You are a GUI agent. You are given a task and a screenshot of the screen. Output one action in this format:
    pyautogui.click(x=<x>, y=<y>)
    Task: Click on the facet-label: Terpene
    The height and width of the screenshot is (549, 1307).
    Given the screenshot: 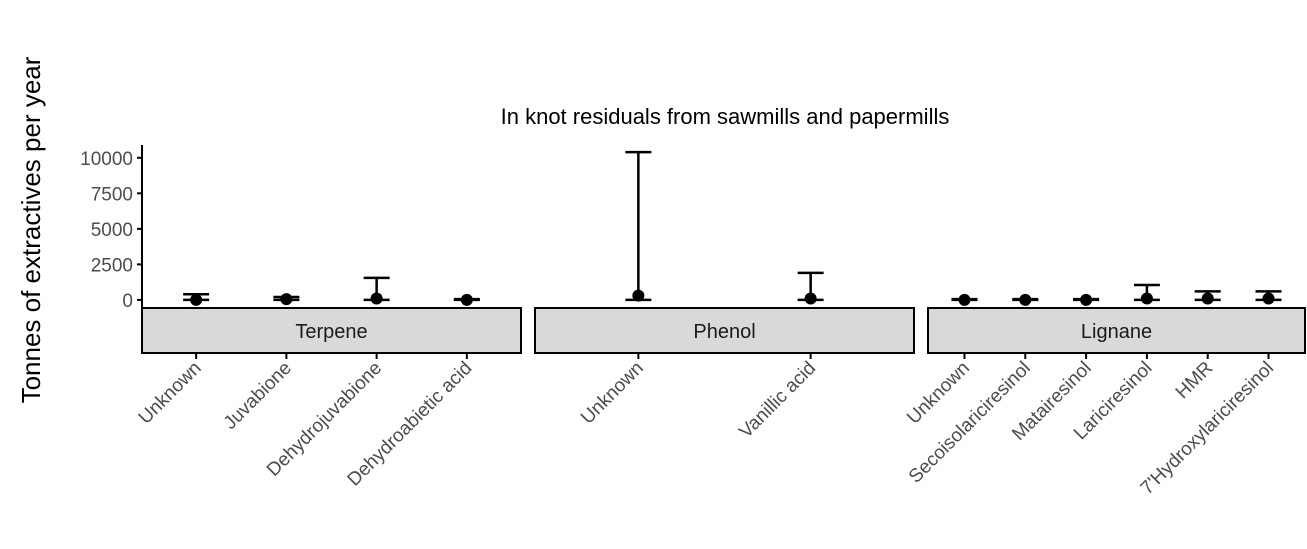 What is the action you would take?
    pyautogui.click(x=331, y=332)
    